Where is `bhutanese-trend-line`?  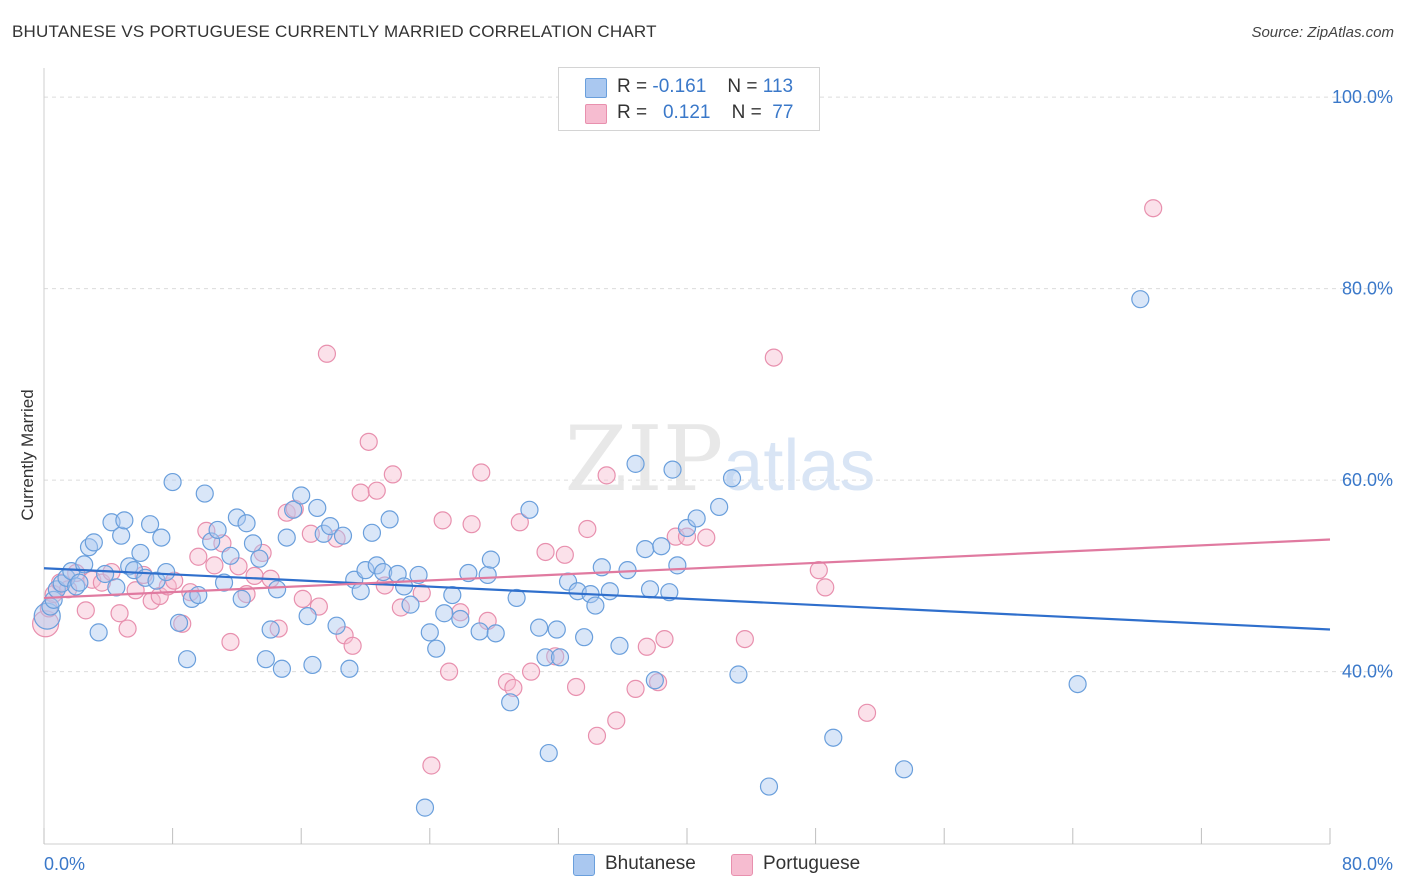 bhutanese-trend-line is located at coordinates (687, 599).